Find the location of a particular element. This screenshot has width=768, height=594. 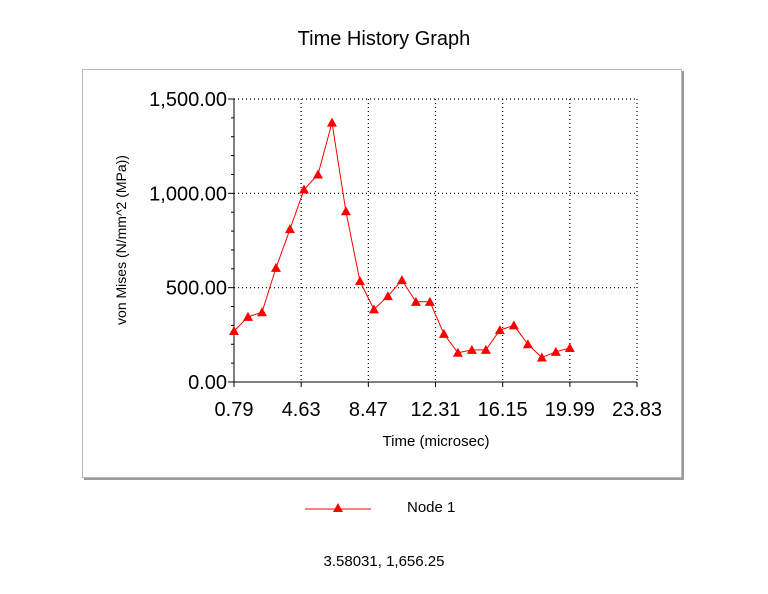

x-tick-label: 23.83 is located at coordinates (637, 410).